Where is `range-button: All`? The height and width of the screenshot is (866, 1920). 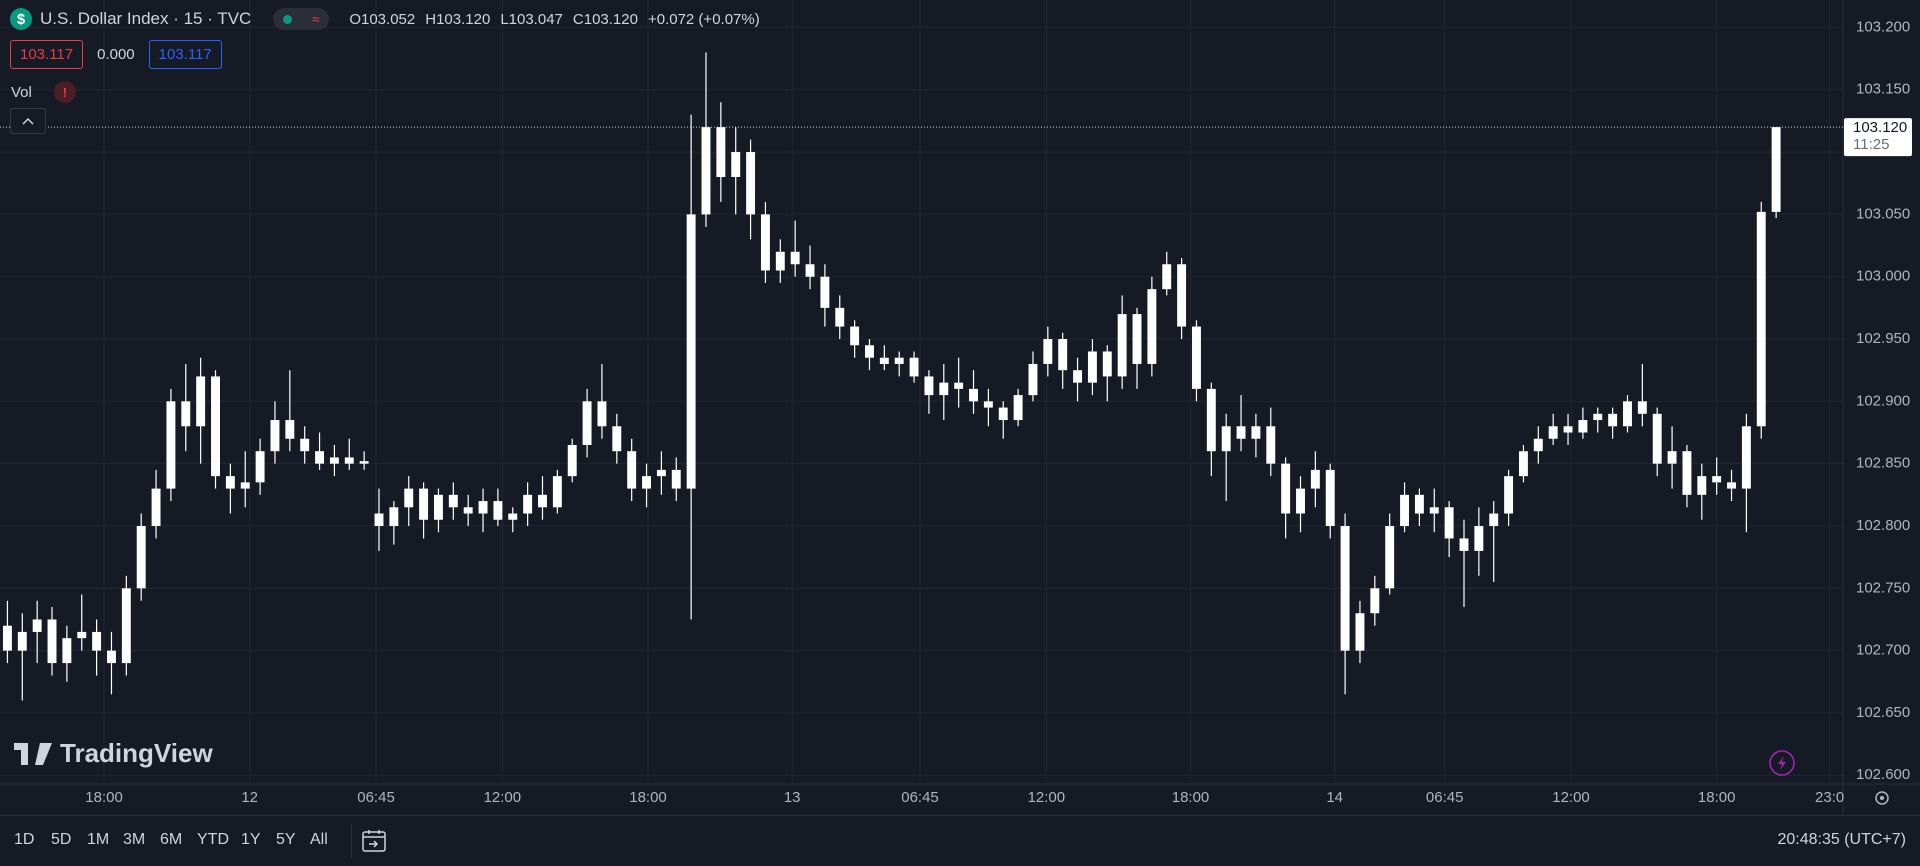 range-button: All is located at coordinates (319, 839).